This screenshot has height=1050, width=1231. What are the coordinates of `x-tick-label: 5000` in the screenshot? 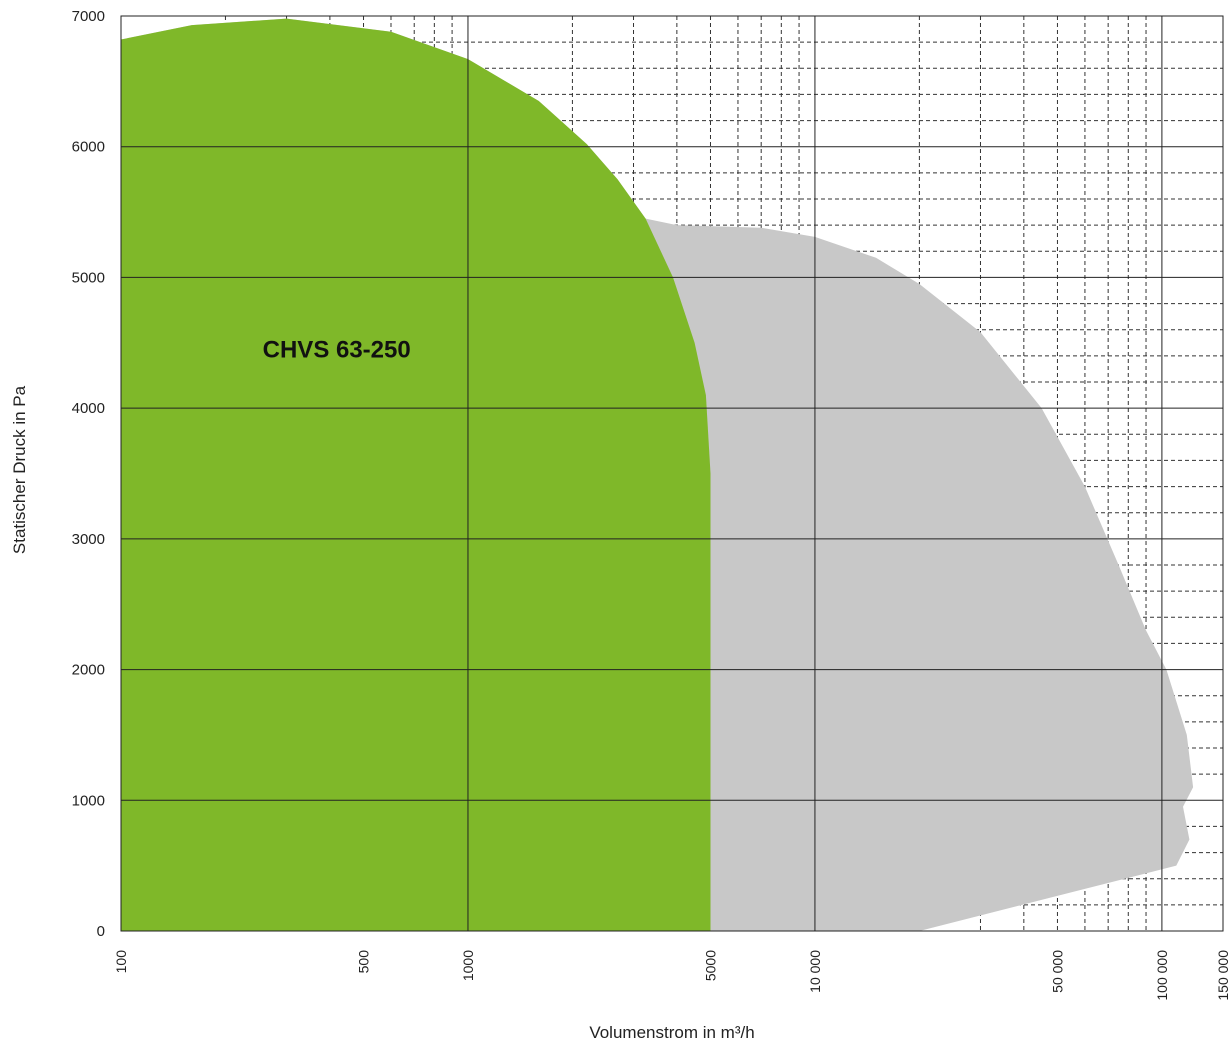 It's located at (710, 965).